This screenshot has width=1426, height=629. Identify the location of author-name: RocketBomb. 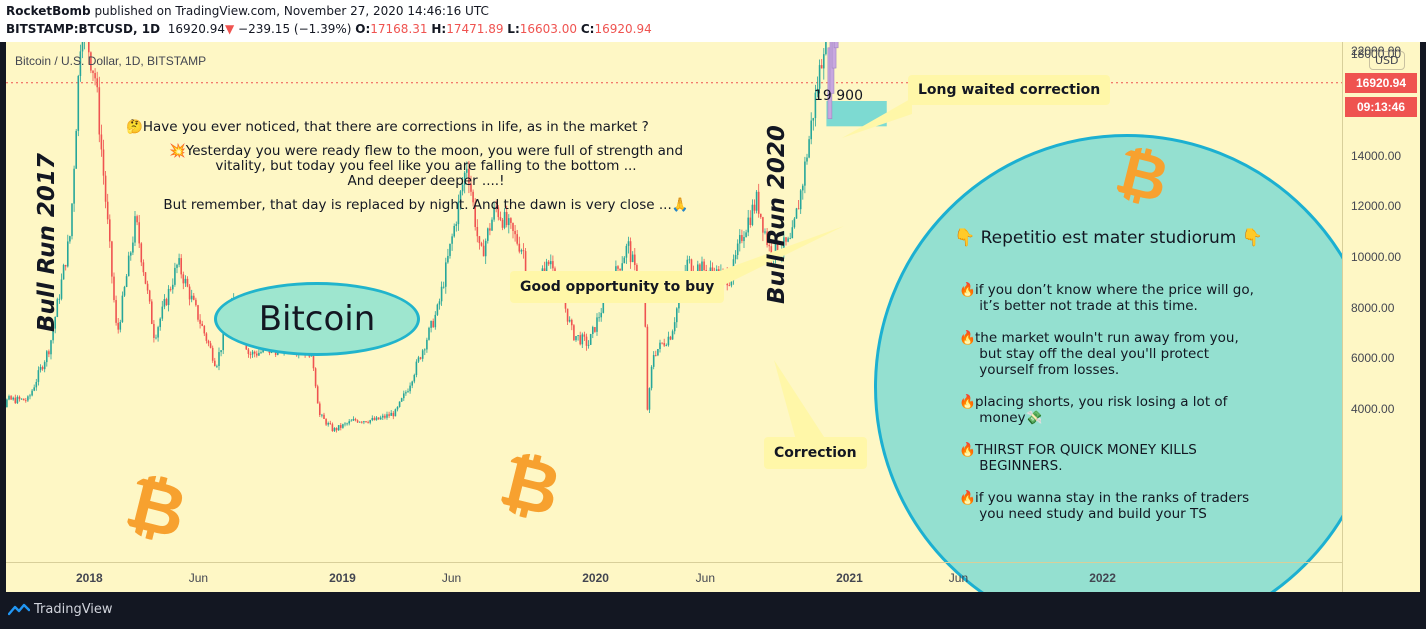
(48, 11).